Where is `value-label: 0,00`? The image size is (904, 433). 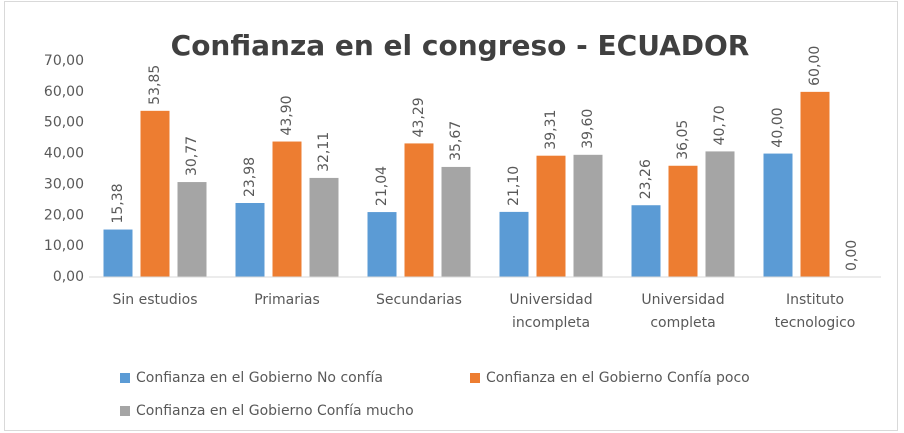 value-label: 0,00 is located at coordinates (852, 255).